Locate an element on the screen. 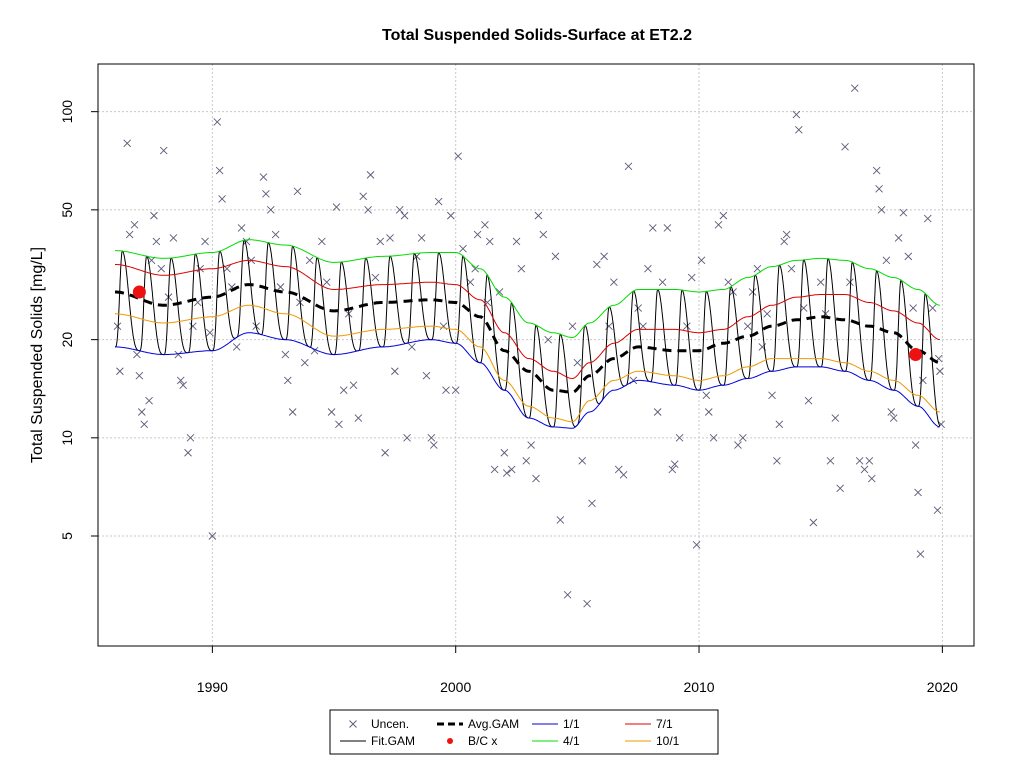 This screenshot has width=1024, height=768. y-axis: 5 10 20 50 100 is located at coordinates (79, 320).